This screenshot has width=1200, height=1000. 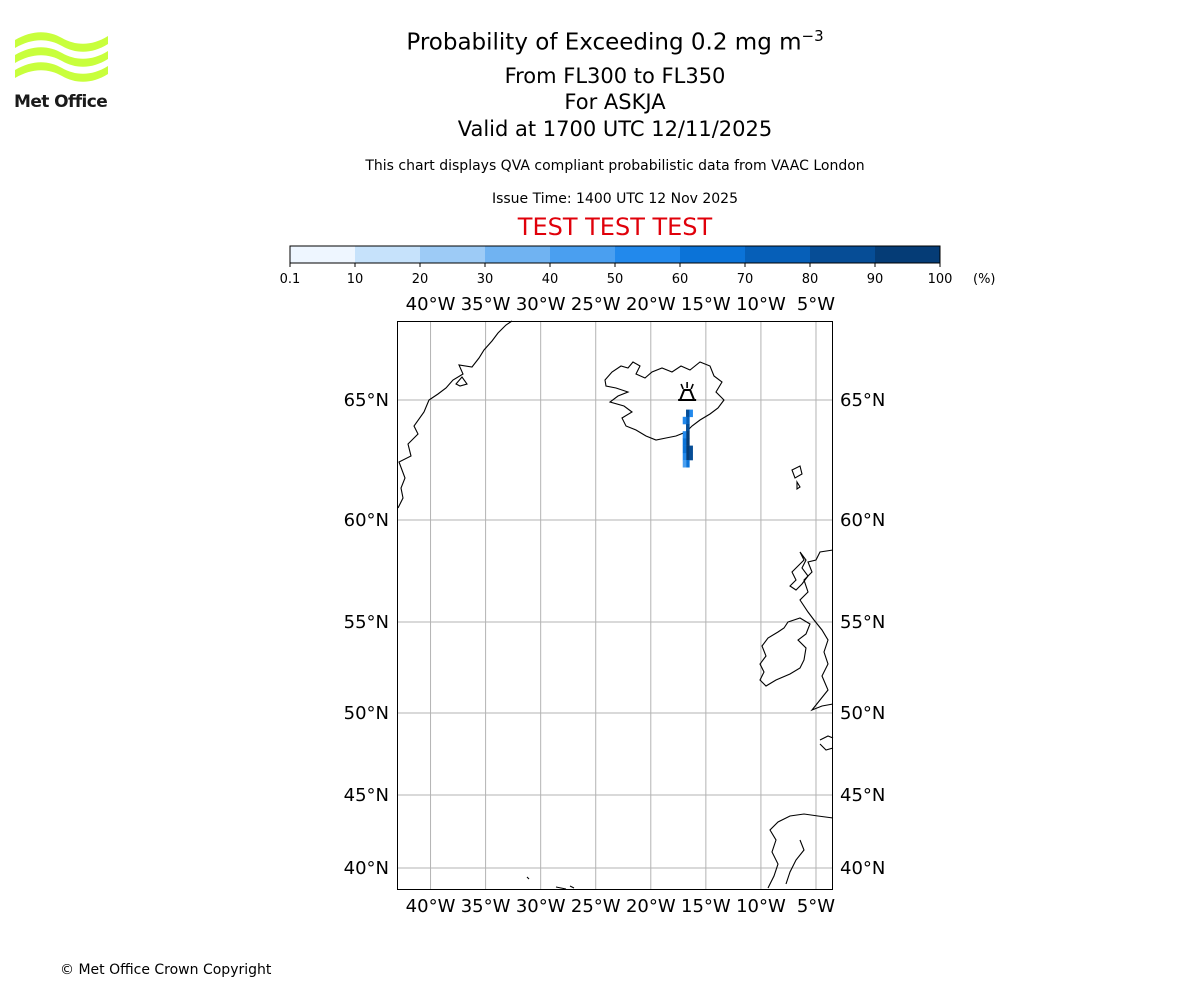 I want to click on test-banner: TEST TEST TEST, so click(x=615, y=227).